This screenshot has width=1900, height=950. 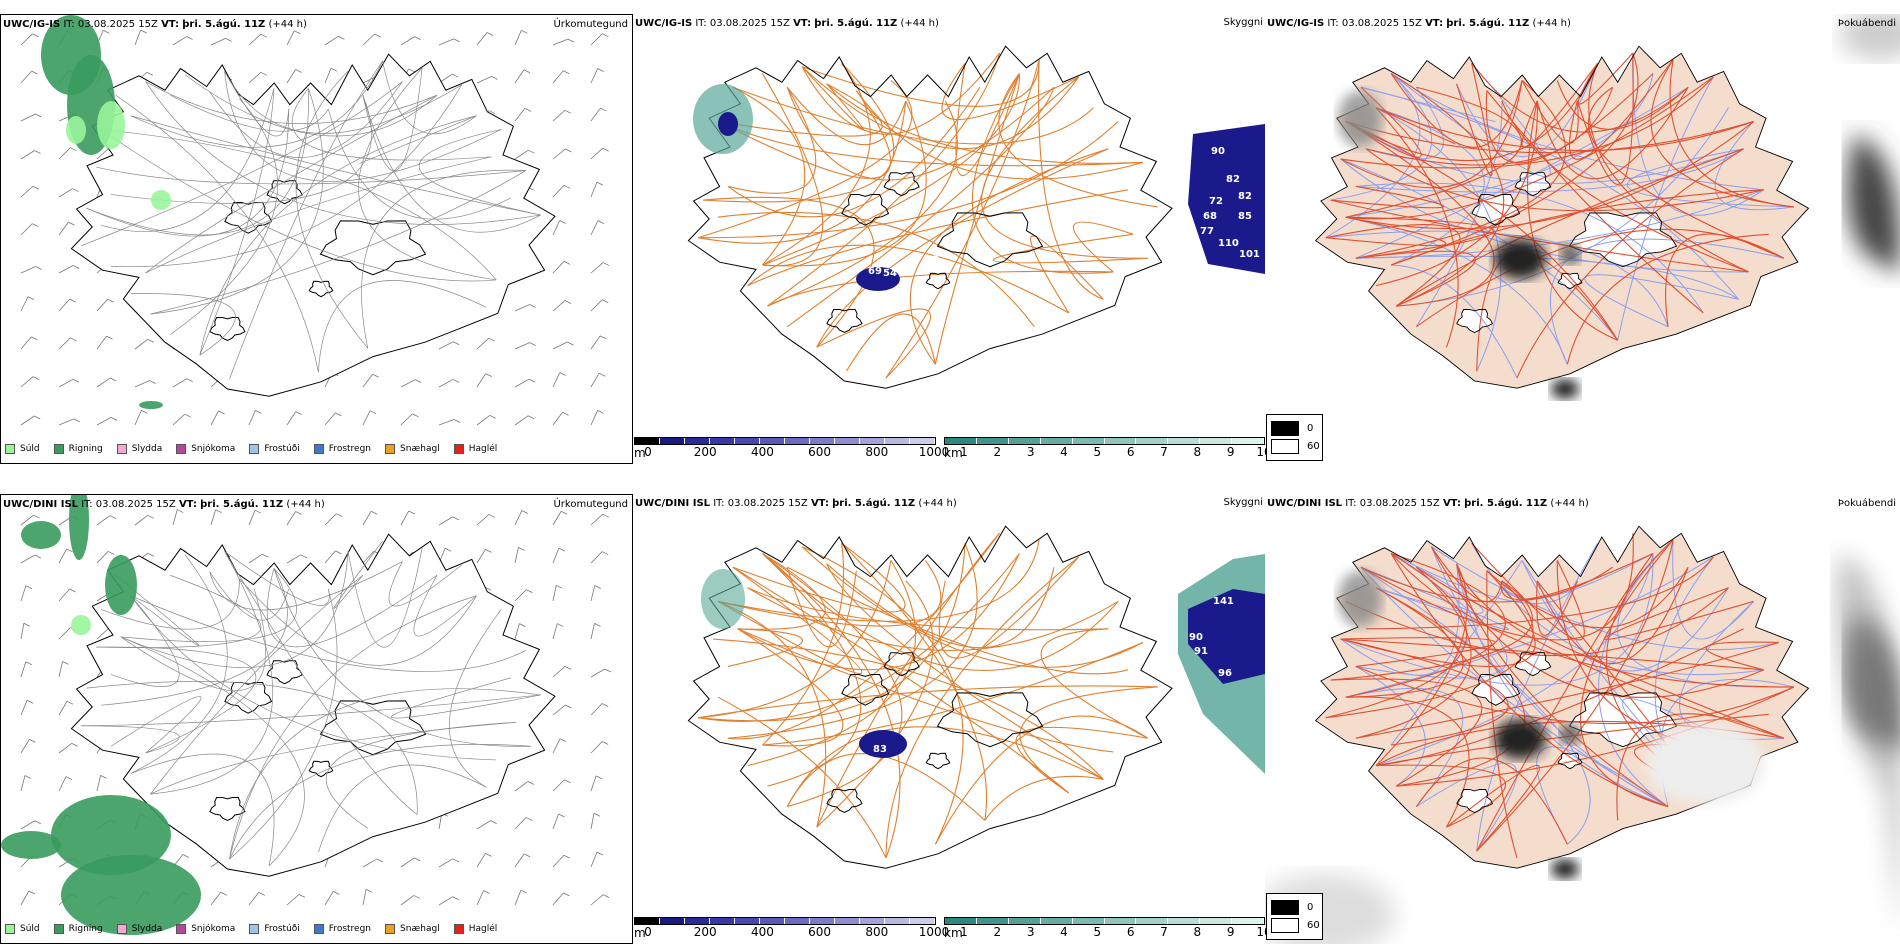 What do you see at coordinates (287, 24) in the screenshot?
I see `lead-time: (+44 h)` at bounding box center [287, 24].